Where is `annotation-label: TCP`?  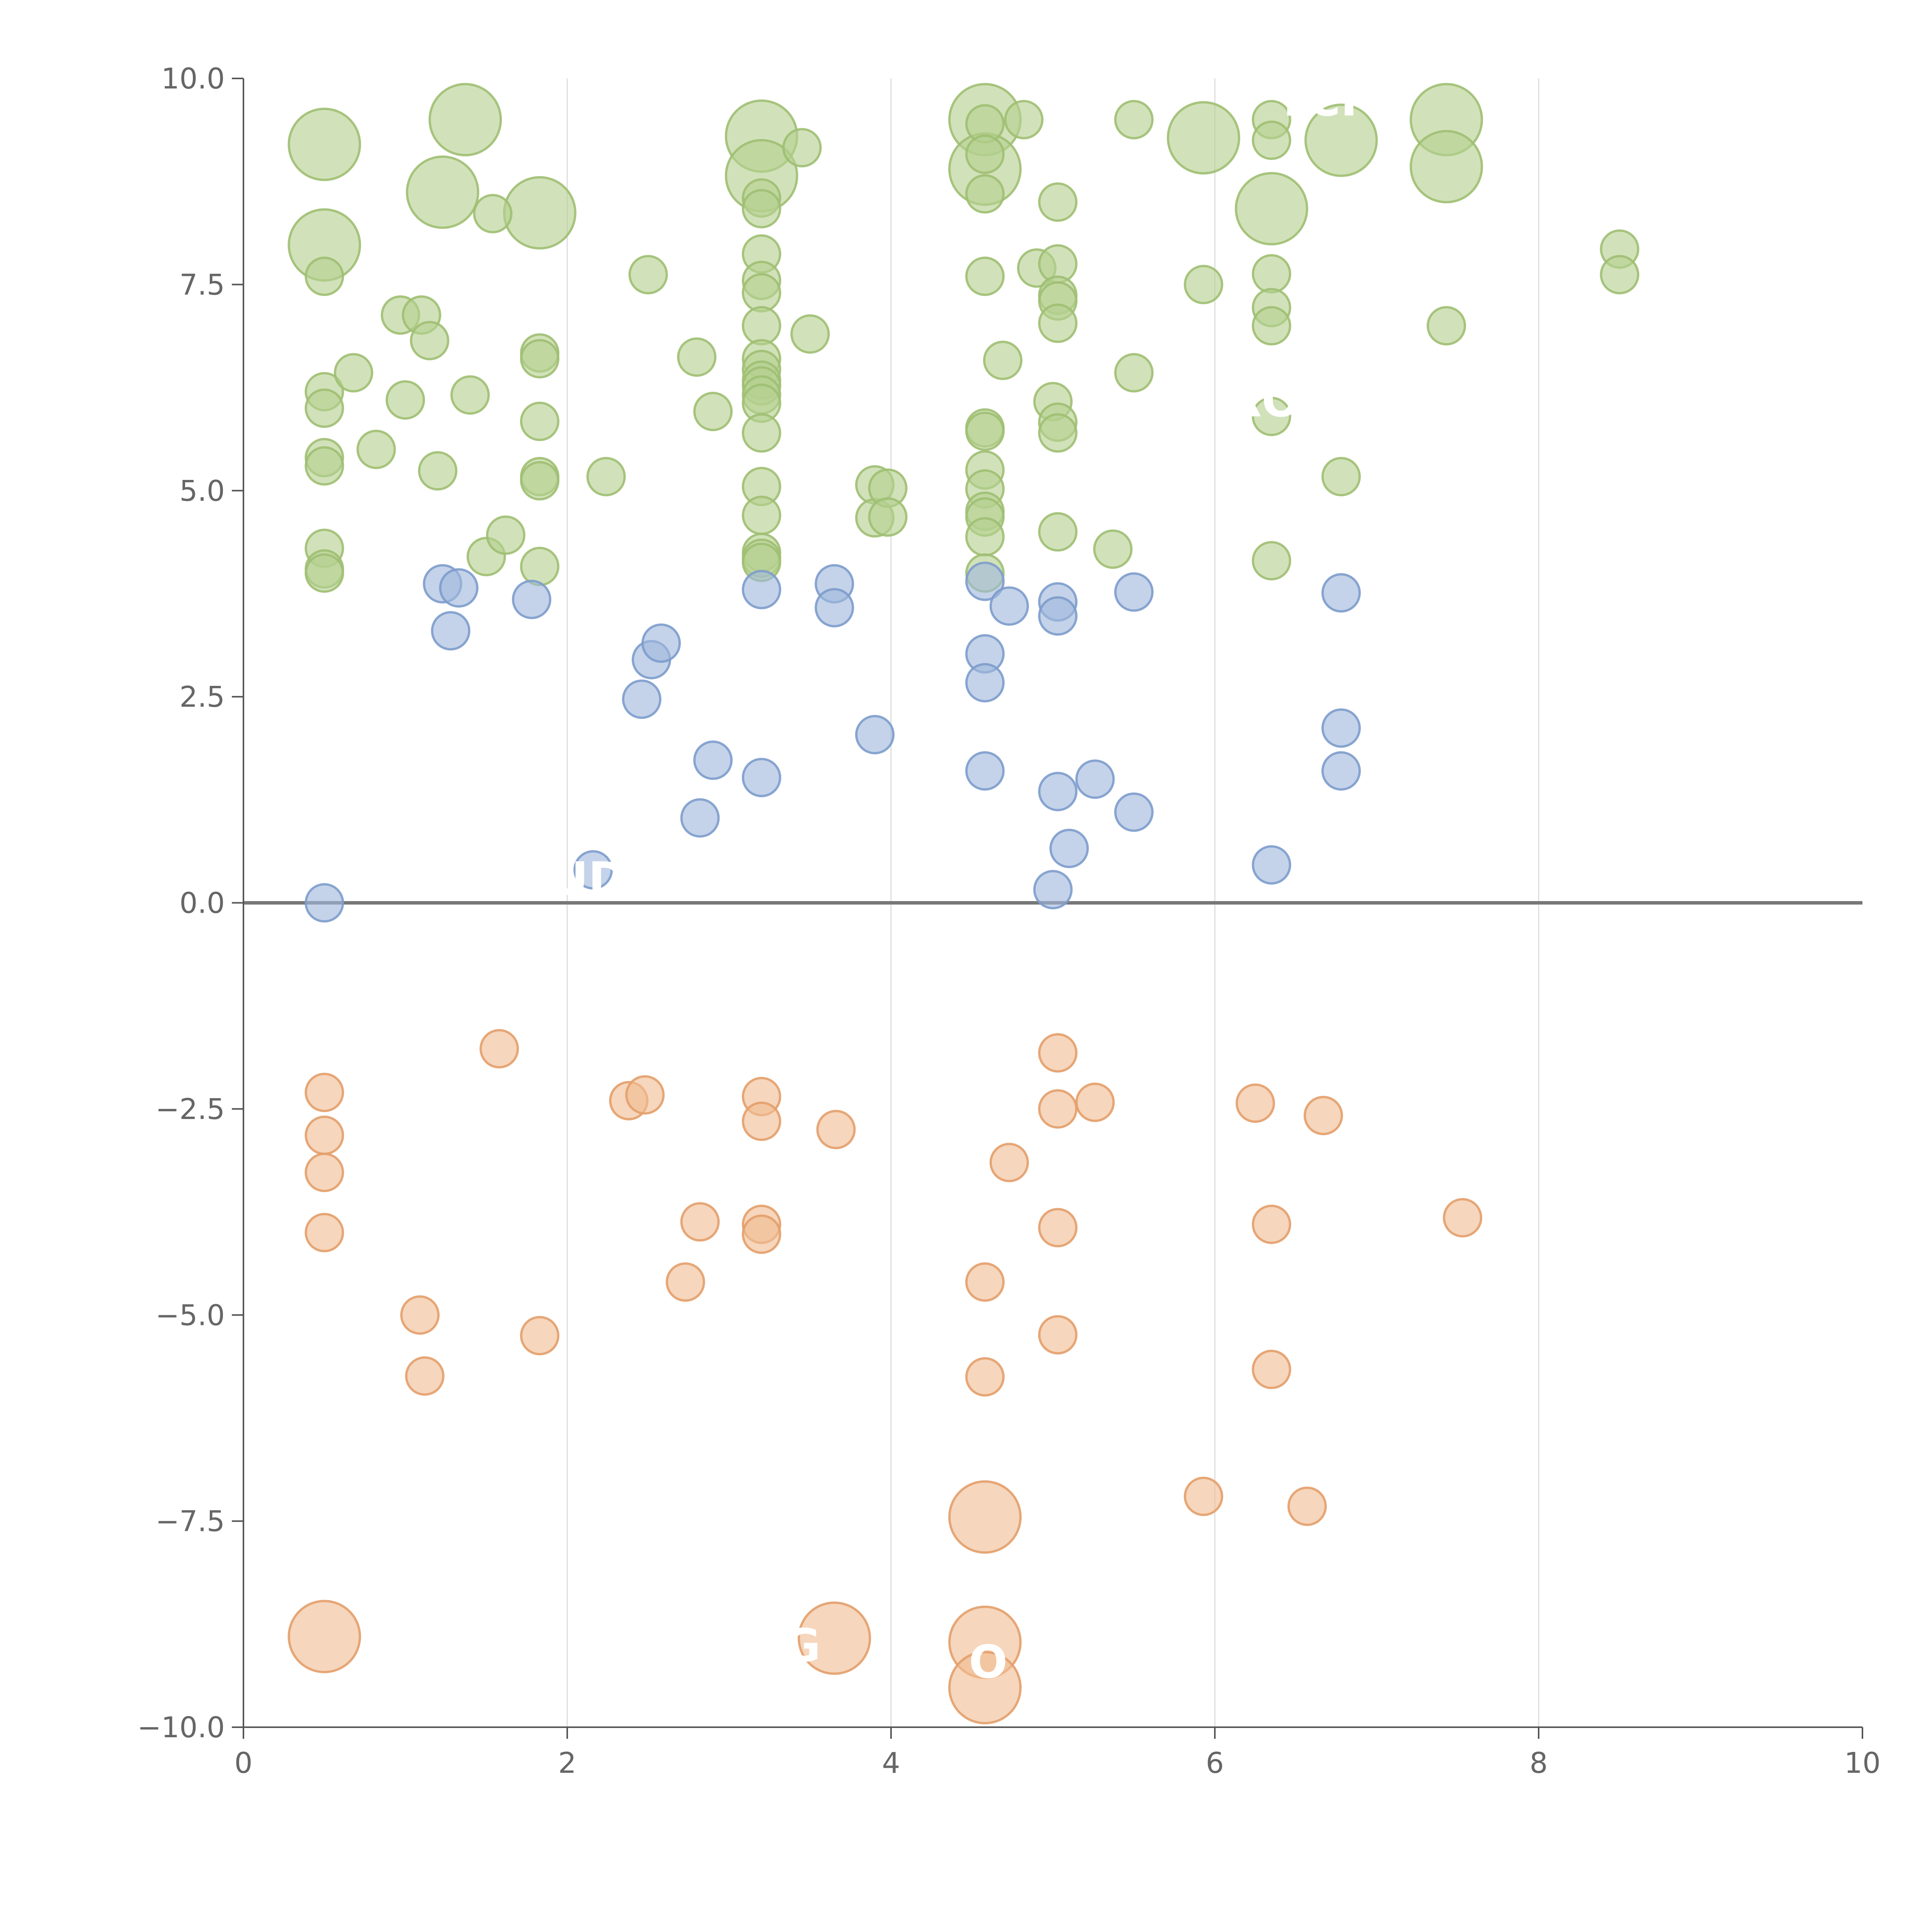 annotation-label: TCP is located at coordinates (1325, 99).